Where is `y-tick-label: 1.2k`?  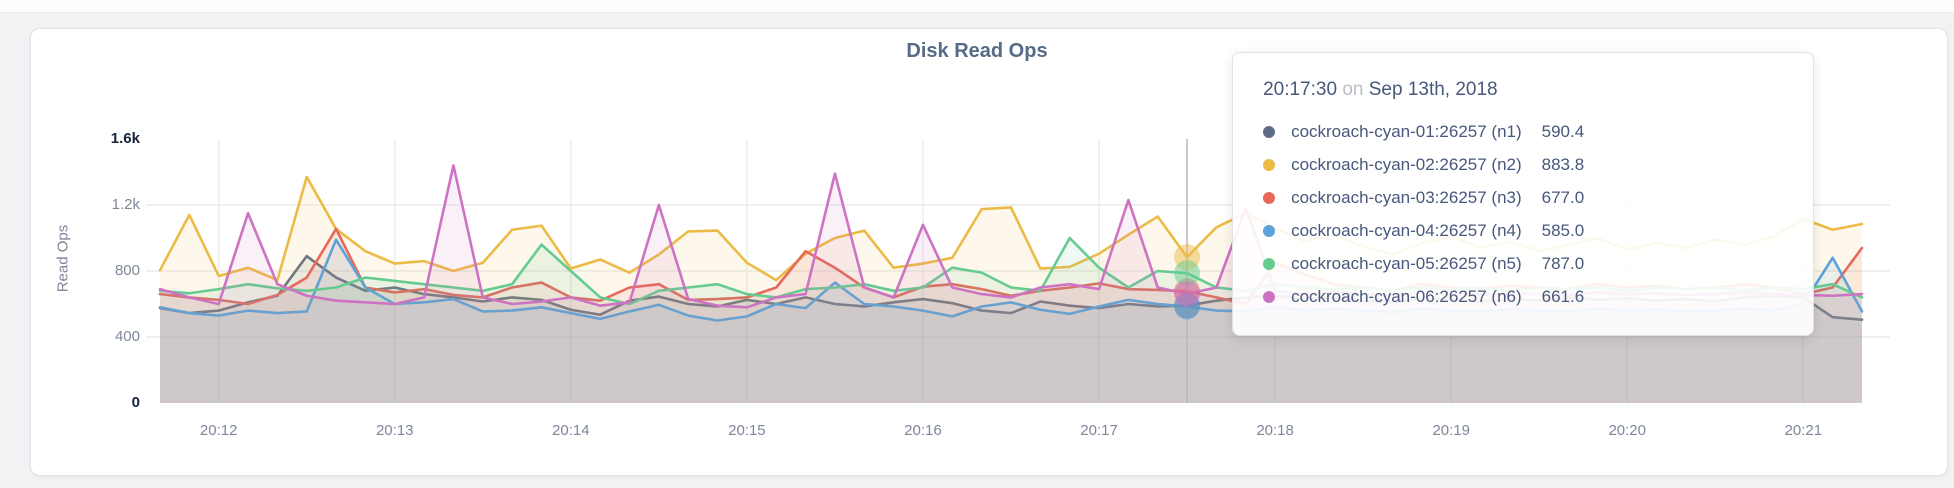 y-tick-label: 1.2k is located at coordinates (125, 204).